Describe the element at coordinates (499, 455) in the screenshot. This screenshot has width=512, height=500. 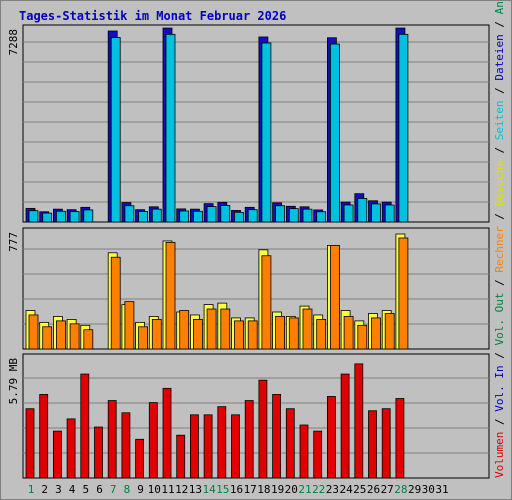
I see `legend-item-volumen: Volumen` at that location.